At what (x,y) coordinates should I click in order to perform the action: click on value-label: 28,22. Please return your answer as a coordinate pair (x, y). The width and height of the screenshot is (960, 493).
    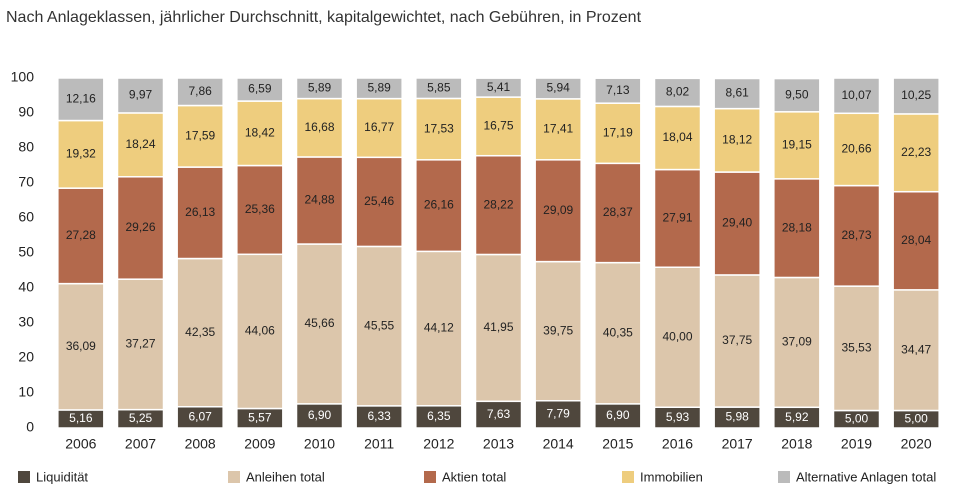
    Looking at the image, I should click on (498, 204).